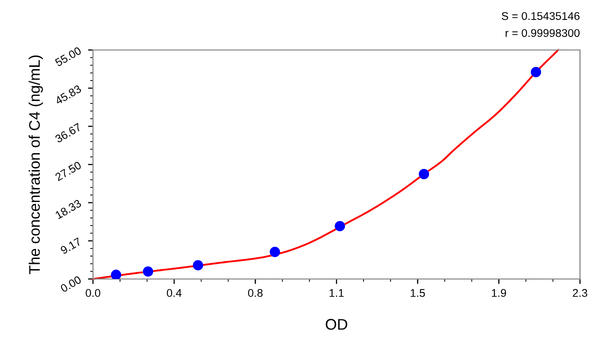  What do you see at coordinates (337, 293) in the screenshot?
I see `x-tick-label: 1.1` at bounding box center [337, 293].